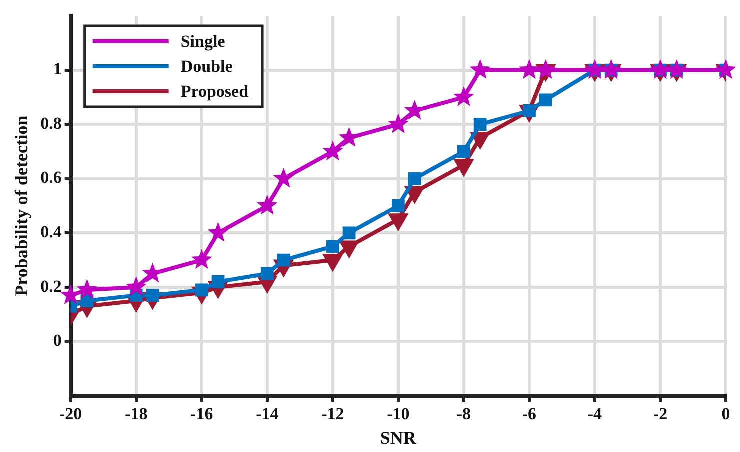  I want to click on x-tick-label: -16, so click(202, 414).